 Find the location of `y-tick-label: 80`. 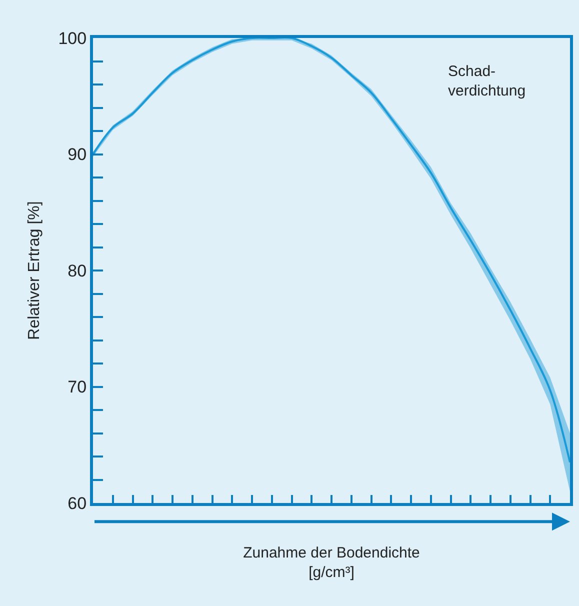

y-tick-label: 80 is located at coordinates (77, 270).